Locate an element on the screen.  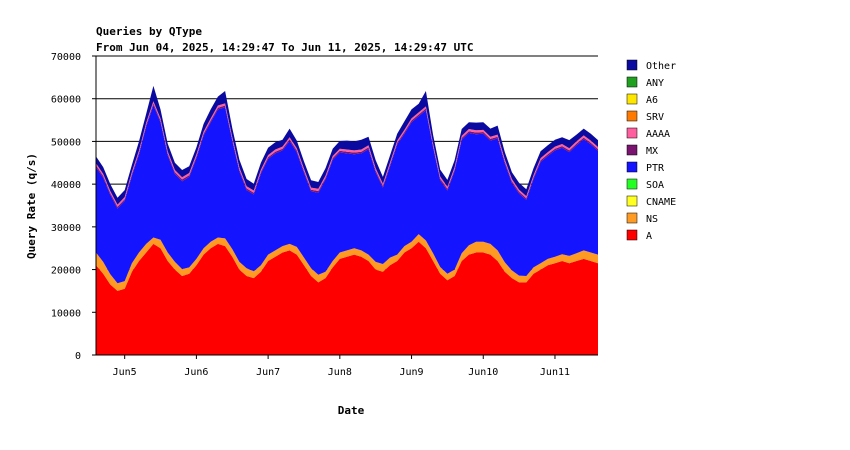
y-tick-label-0: 0 is located at coordinates (78, 356).